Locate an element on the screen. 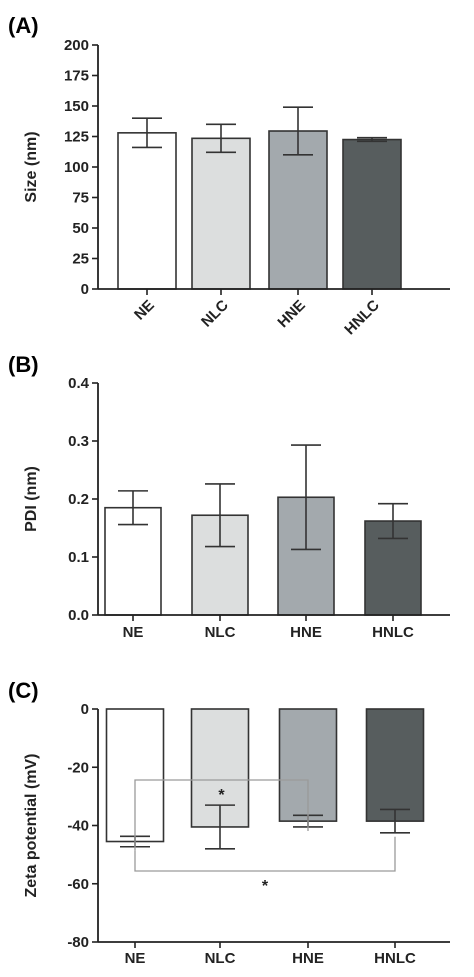 Image resolution: width=474 pixels, height=977 pixels. y-tick-label: 25 is located at coordinates (80, 259).